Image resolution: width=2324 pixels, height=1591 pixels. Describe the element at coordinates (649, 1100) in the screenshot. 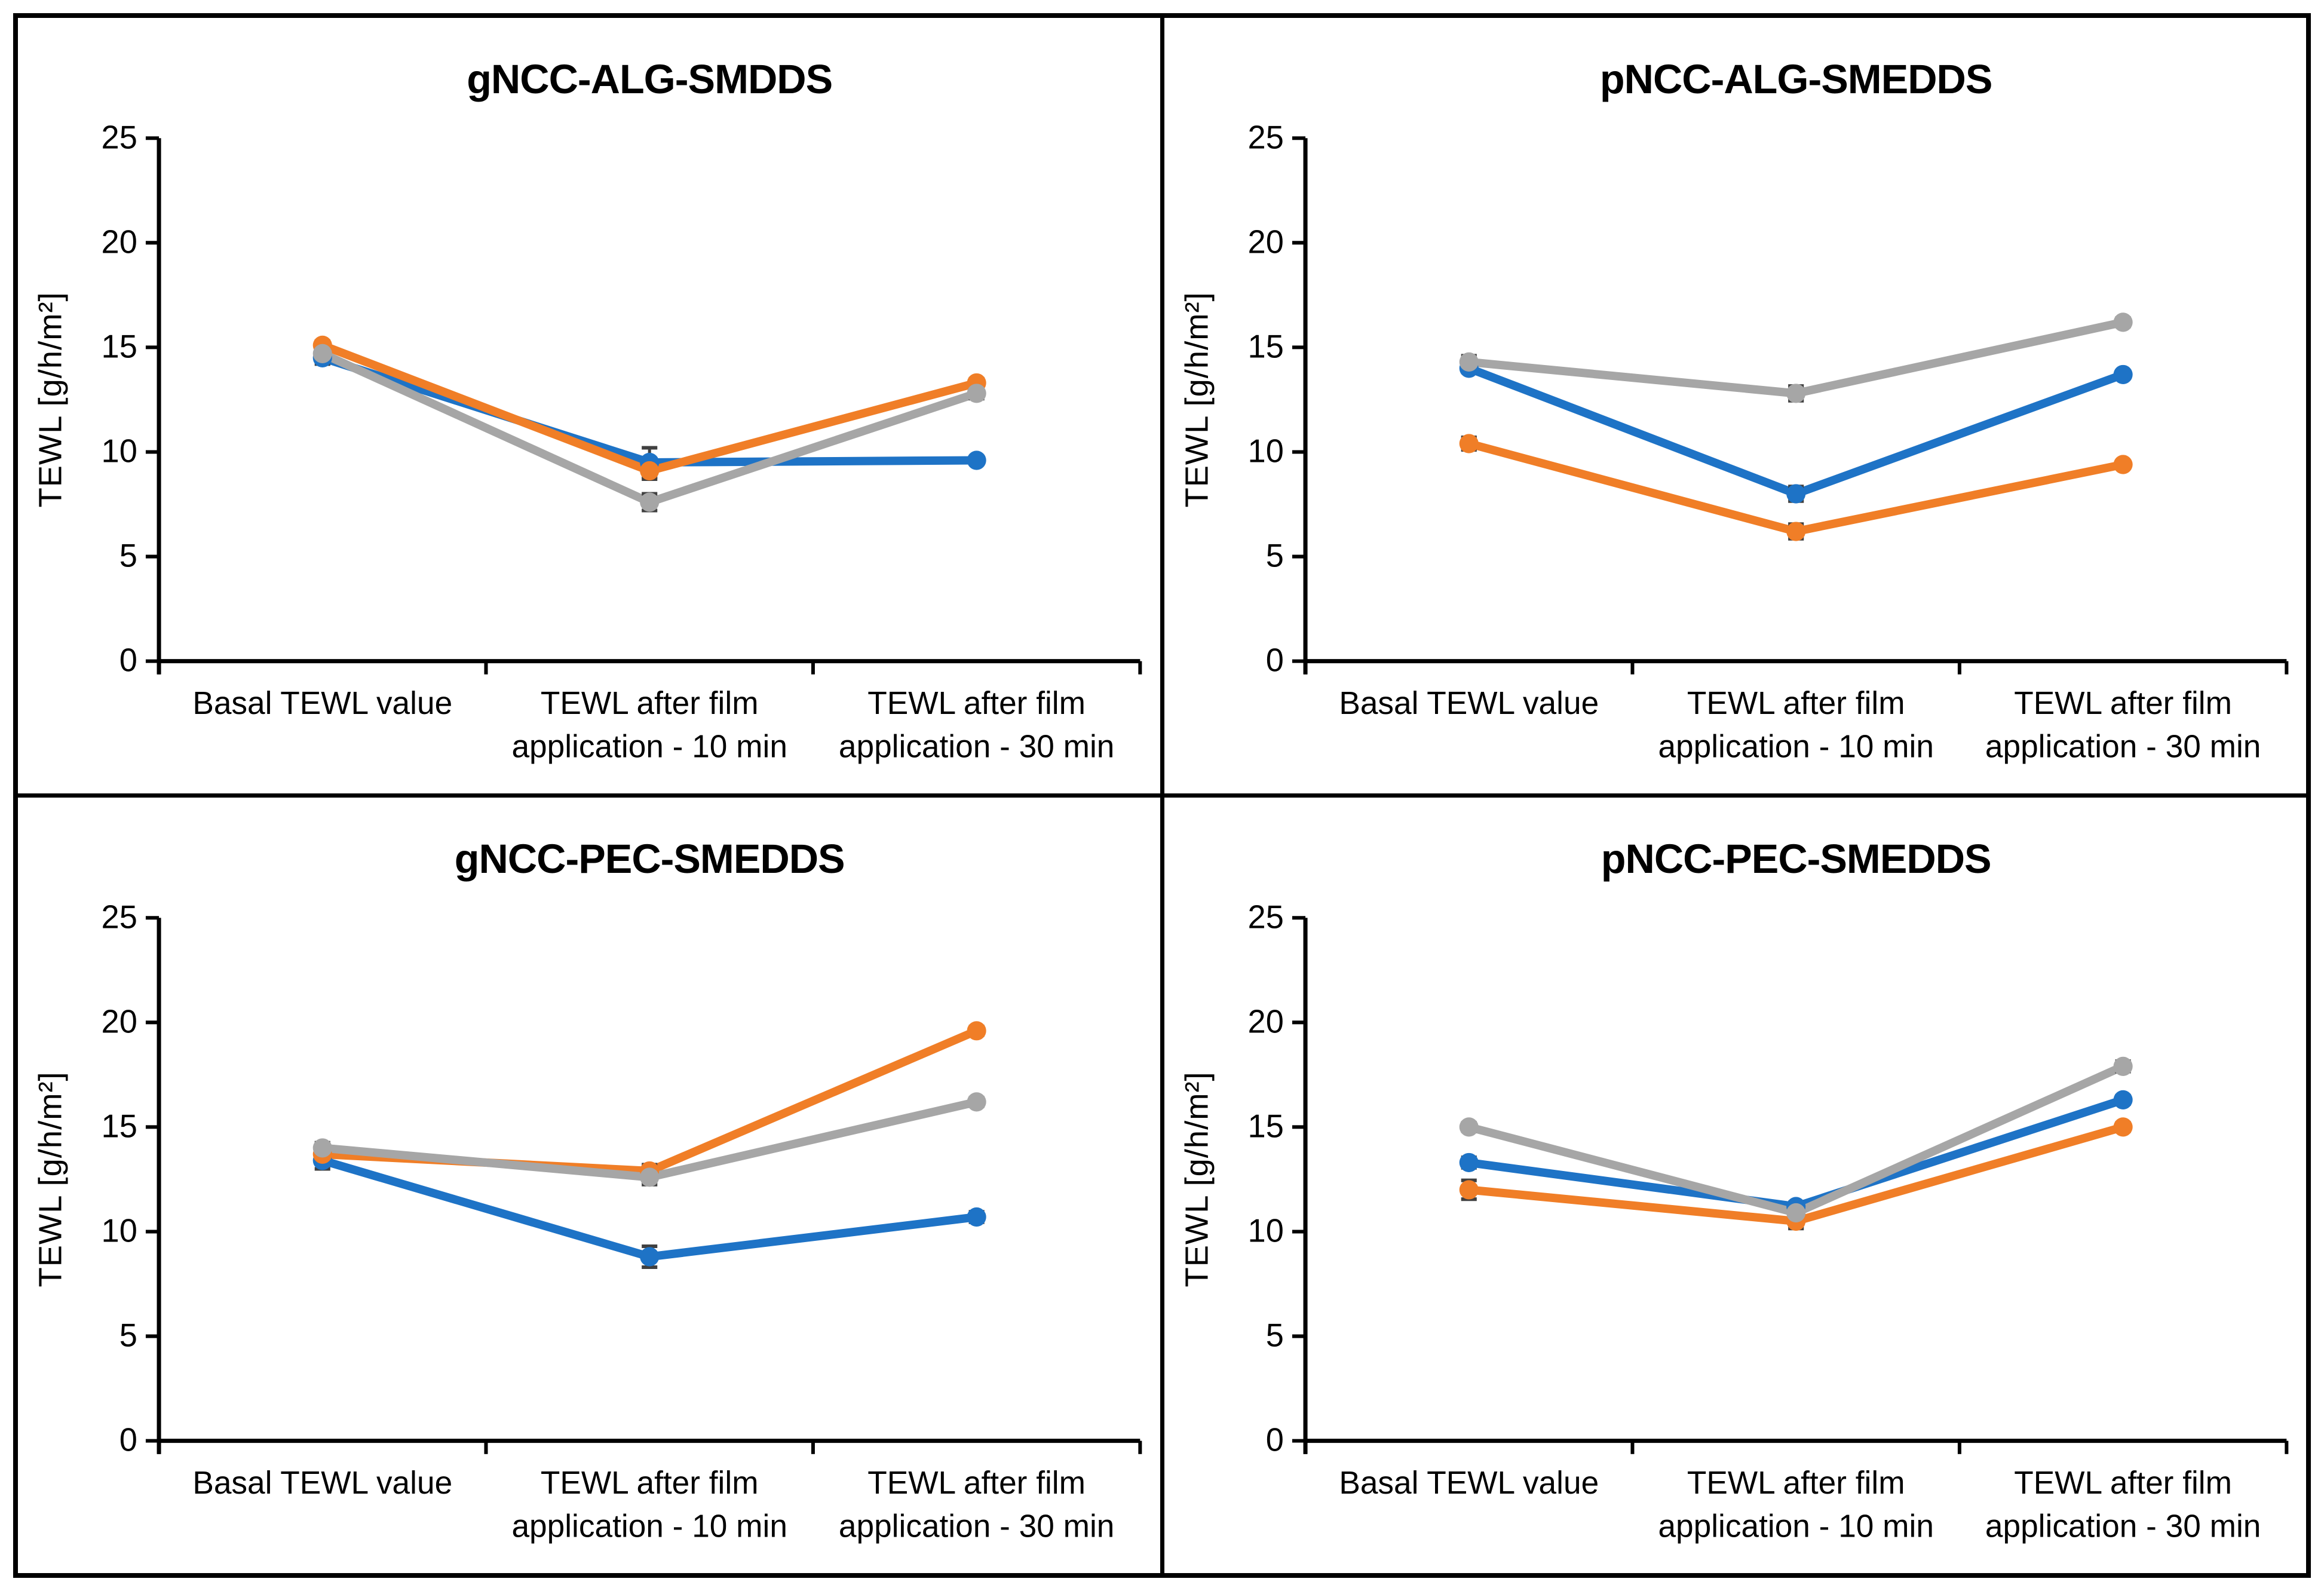

I see `series-line-orange` at that location.